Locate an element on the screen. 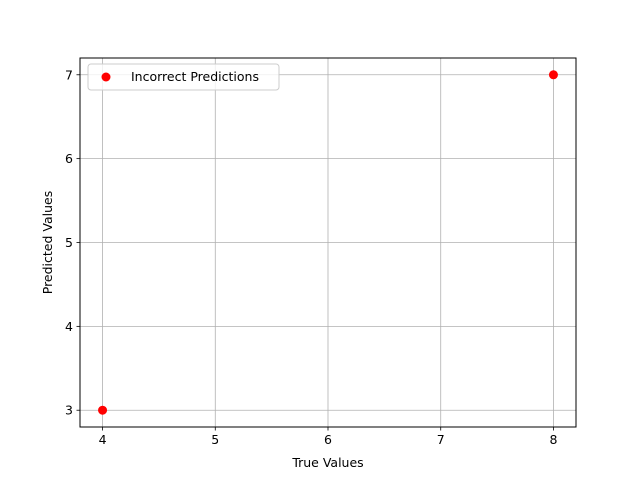 This screenshot has height=480, width=640. y-tick-label: 7 is located at coordinates (69, 74).